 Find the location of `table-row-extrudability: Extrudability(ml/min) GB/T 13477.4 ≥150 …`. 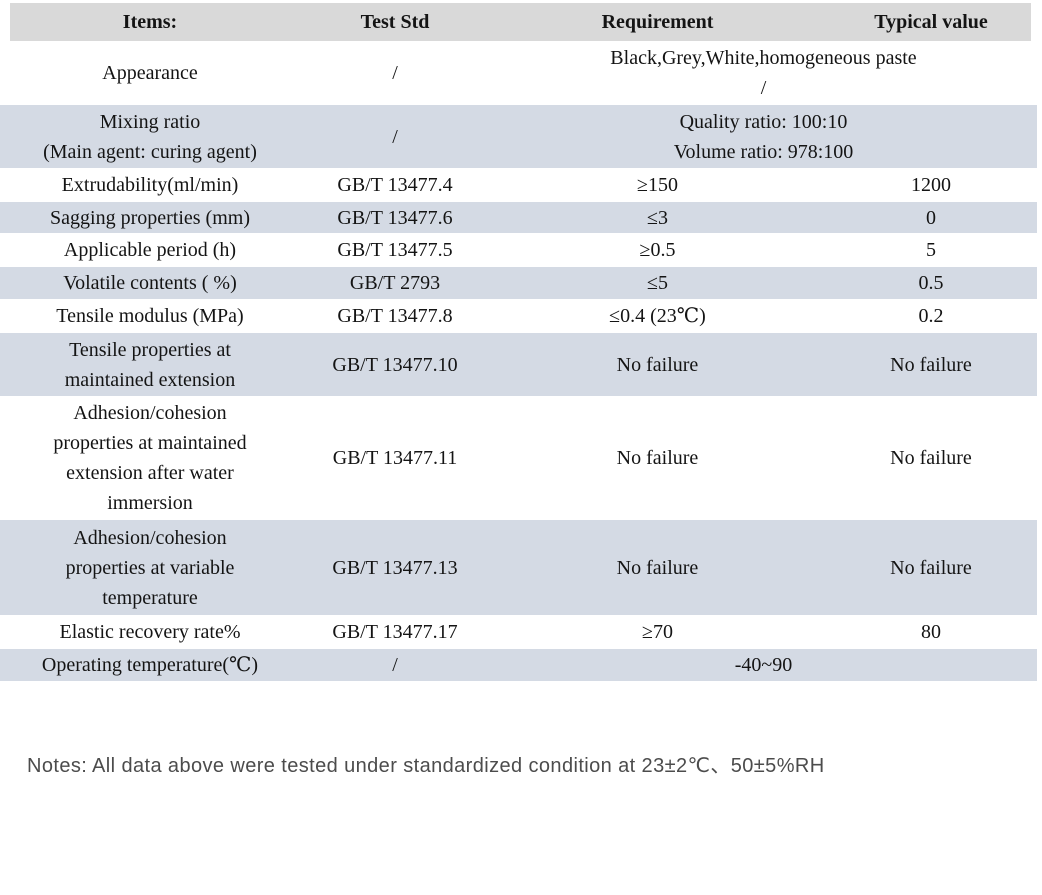

table-row-extrudability: Extrudability(ml/min) GB/T 13477.4 ≥150 … is located at coordinates (518, 186).